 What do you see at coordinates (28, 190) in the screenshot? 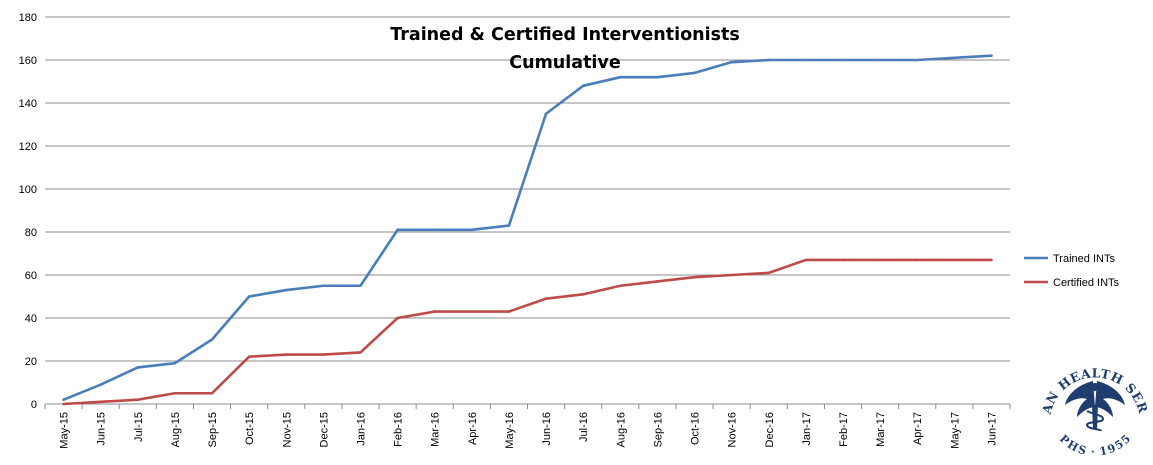
I see `y-tick-label: 100` at bounding box center [28, 190].